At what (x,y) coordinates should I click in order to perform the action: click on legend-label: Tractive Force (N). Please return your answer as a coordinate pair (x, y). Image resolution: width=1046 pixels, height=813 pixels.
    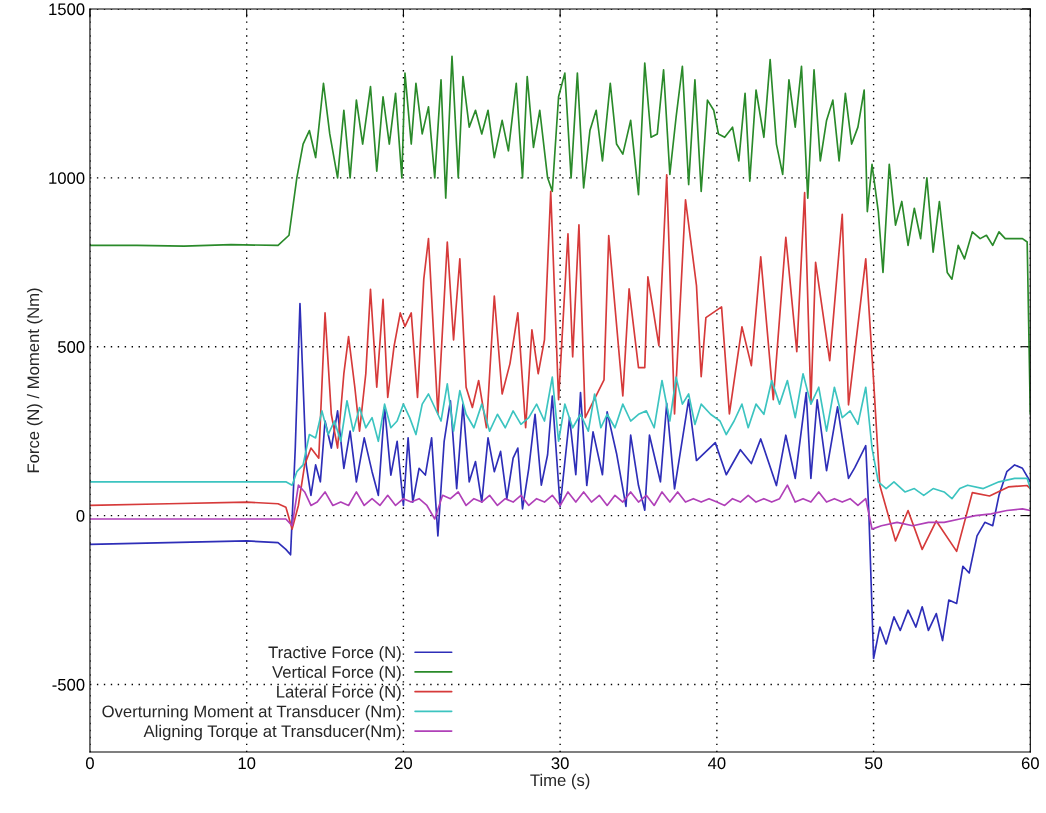
    Looking at the image, I should click on (334, 654).